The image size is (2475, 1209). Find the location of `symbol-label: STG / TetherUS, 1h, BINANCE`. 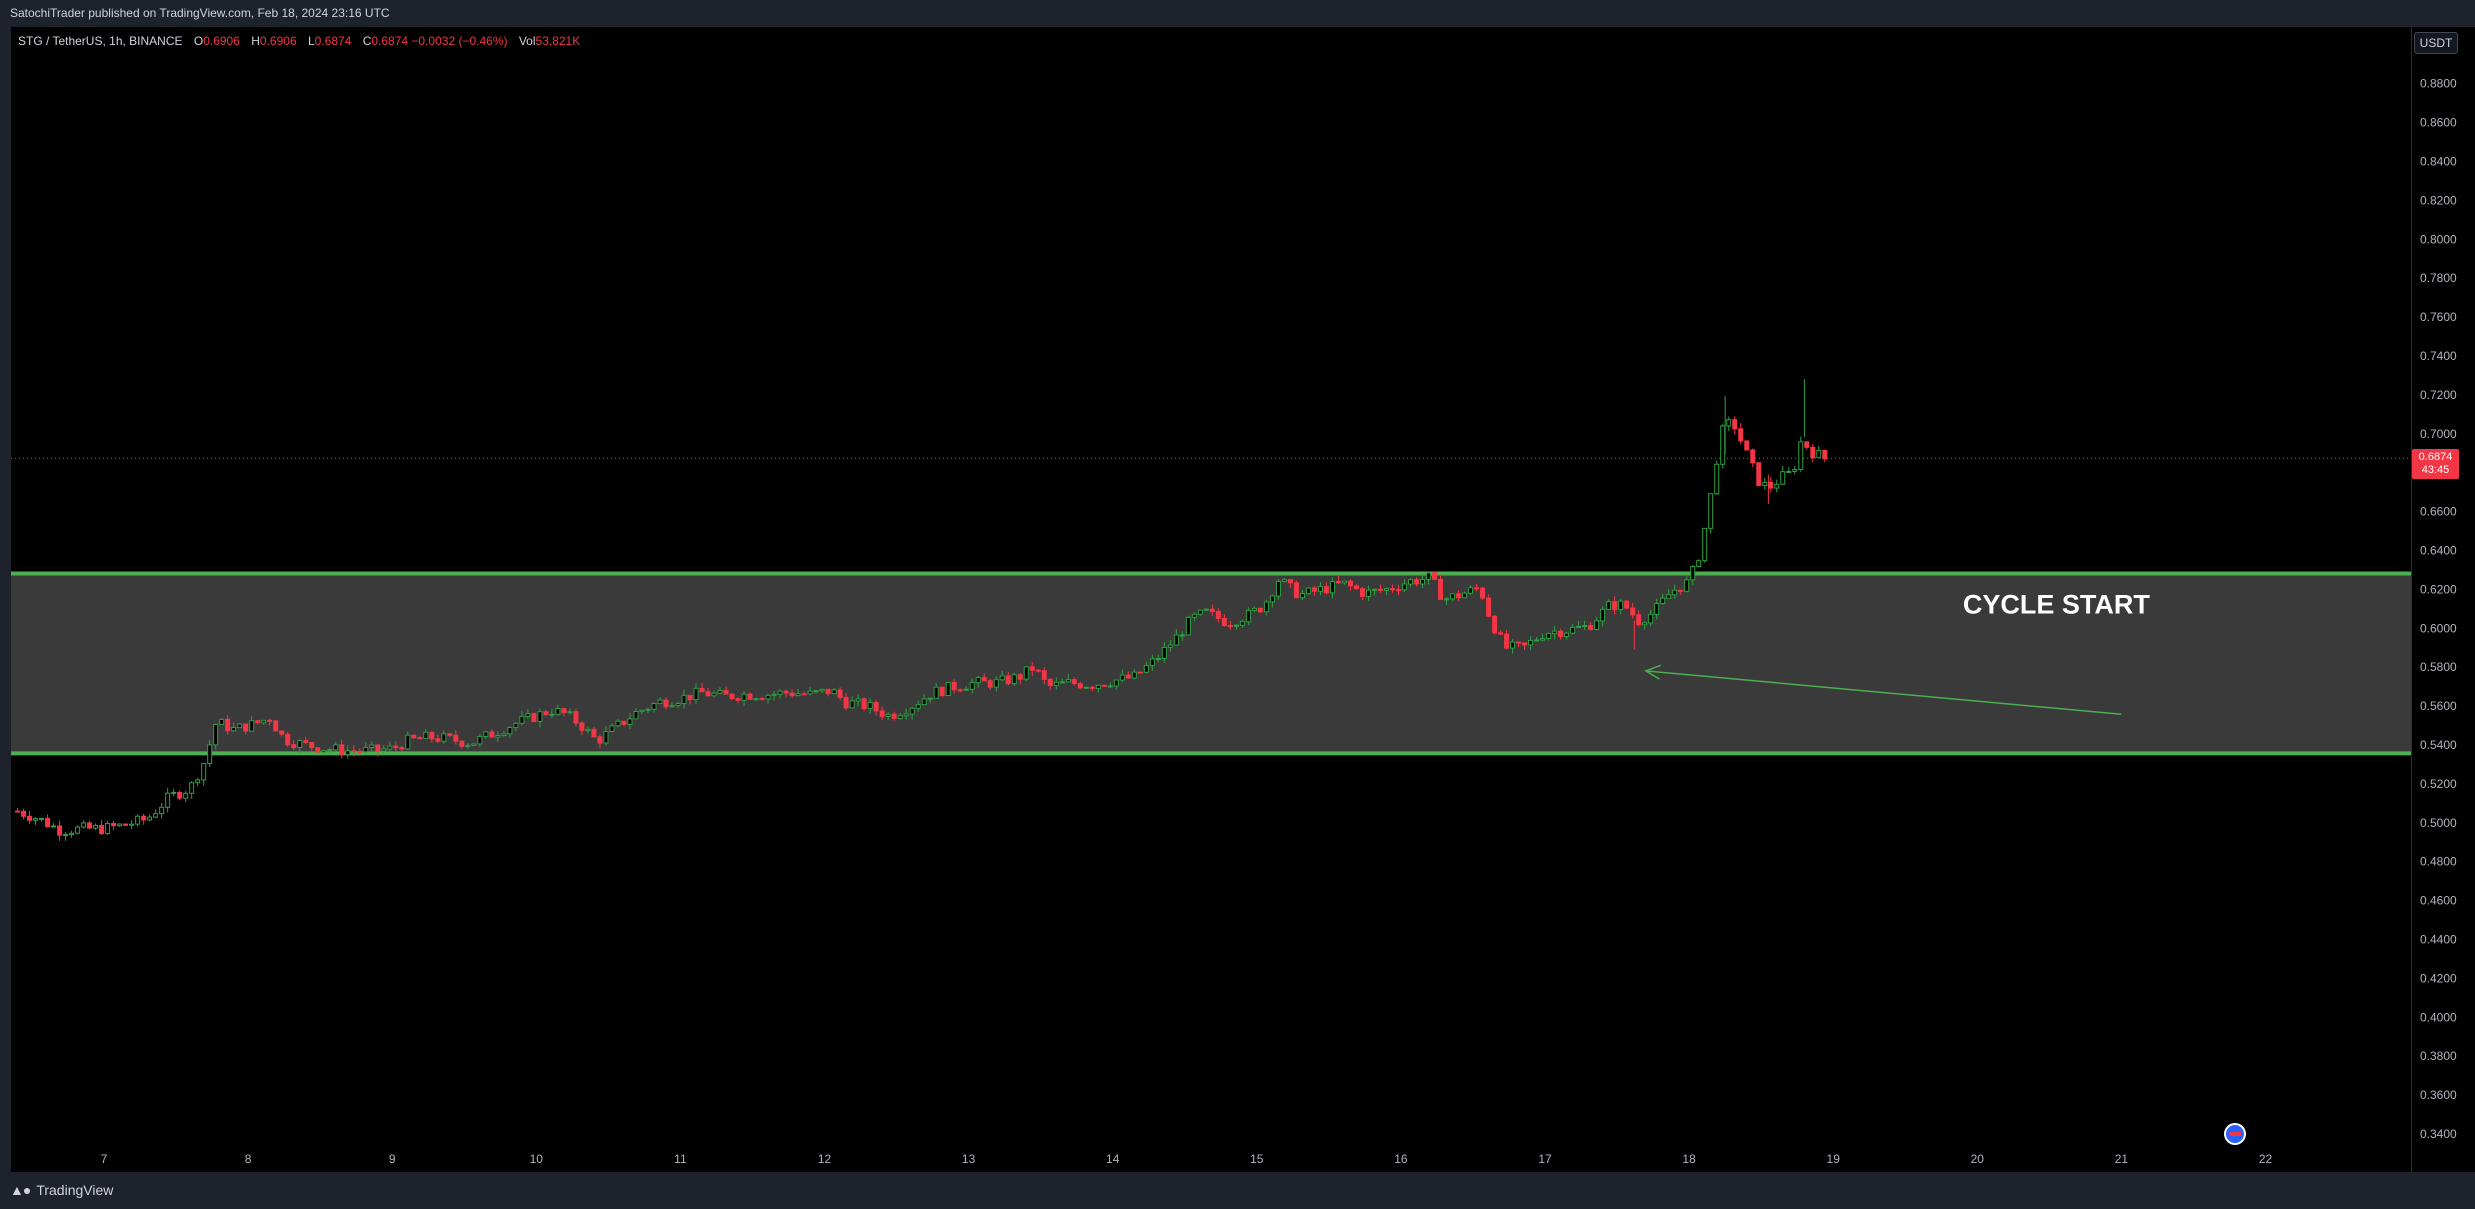

symbol-label: STG / TetherUS, 1h, BINANCE is located at coordinates (100, 41).